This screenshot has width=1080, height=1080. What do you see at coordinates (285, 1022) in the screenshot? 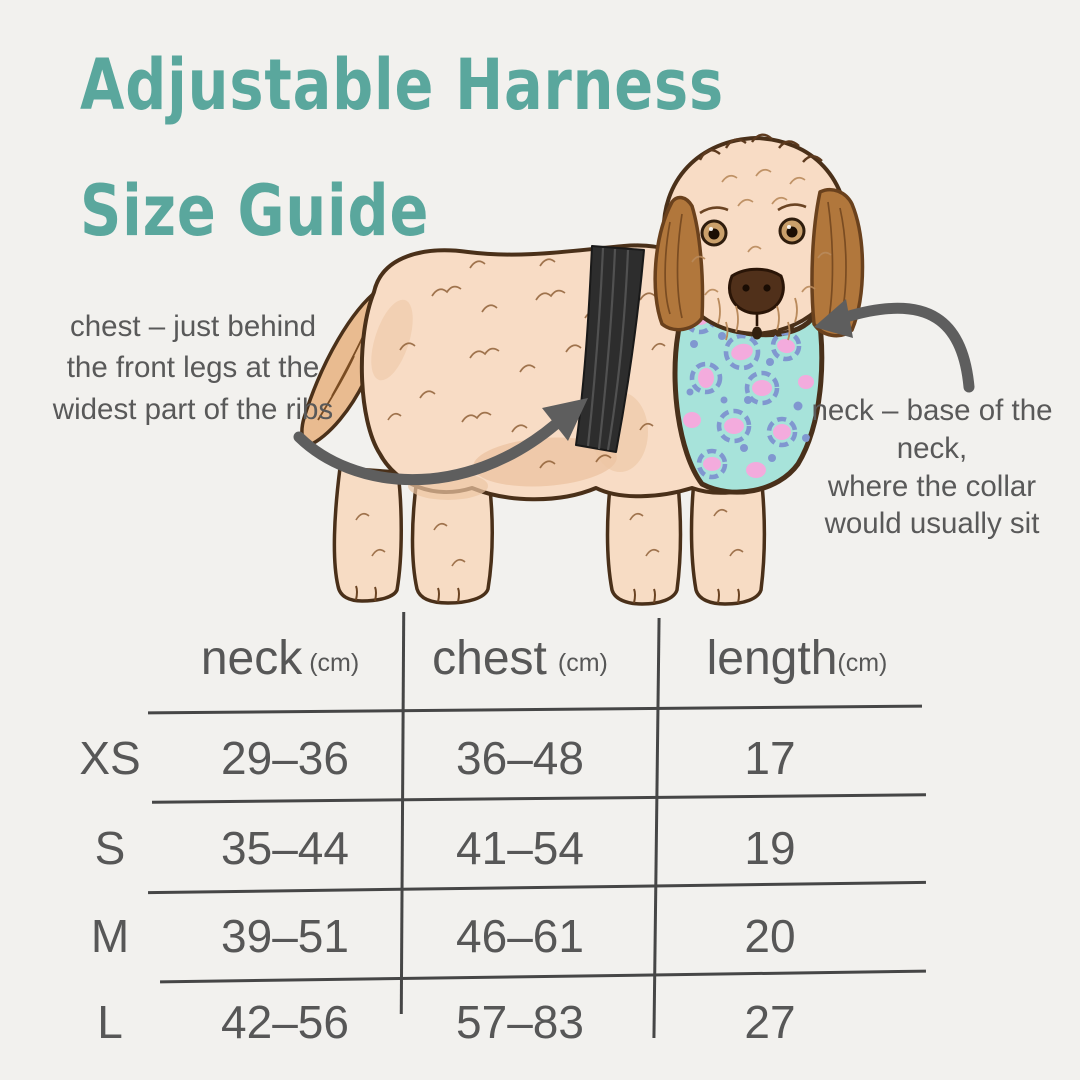
I see `neck-value: 42–56` at bounding box center [285, 1022].